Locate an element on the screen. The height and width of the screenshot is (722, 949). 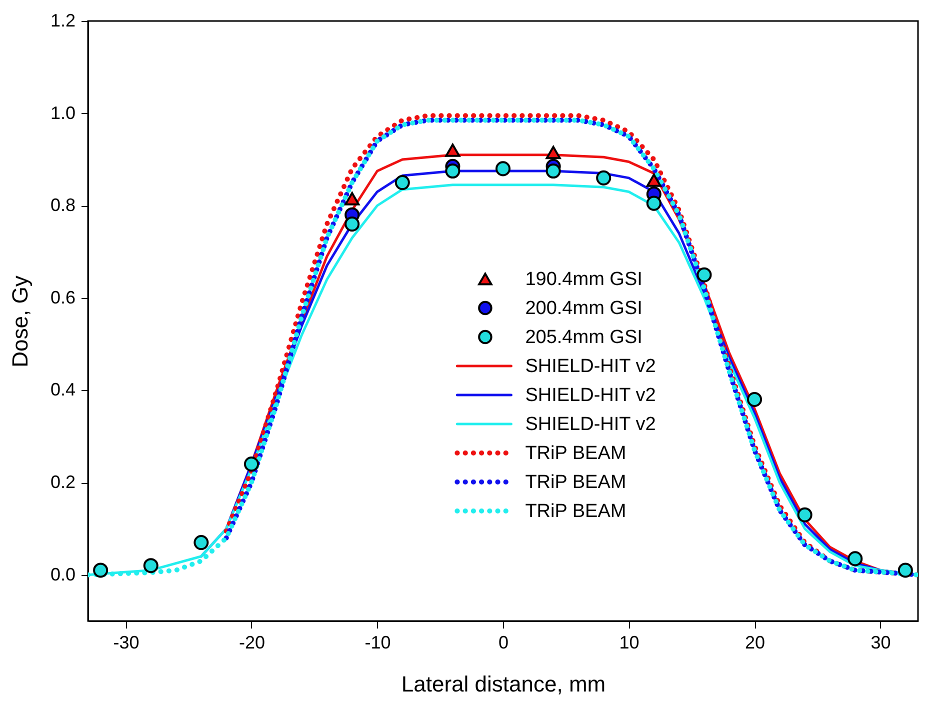
y-tick-label: 0.0 is located at coordinates (63, 574).